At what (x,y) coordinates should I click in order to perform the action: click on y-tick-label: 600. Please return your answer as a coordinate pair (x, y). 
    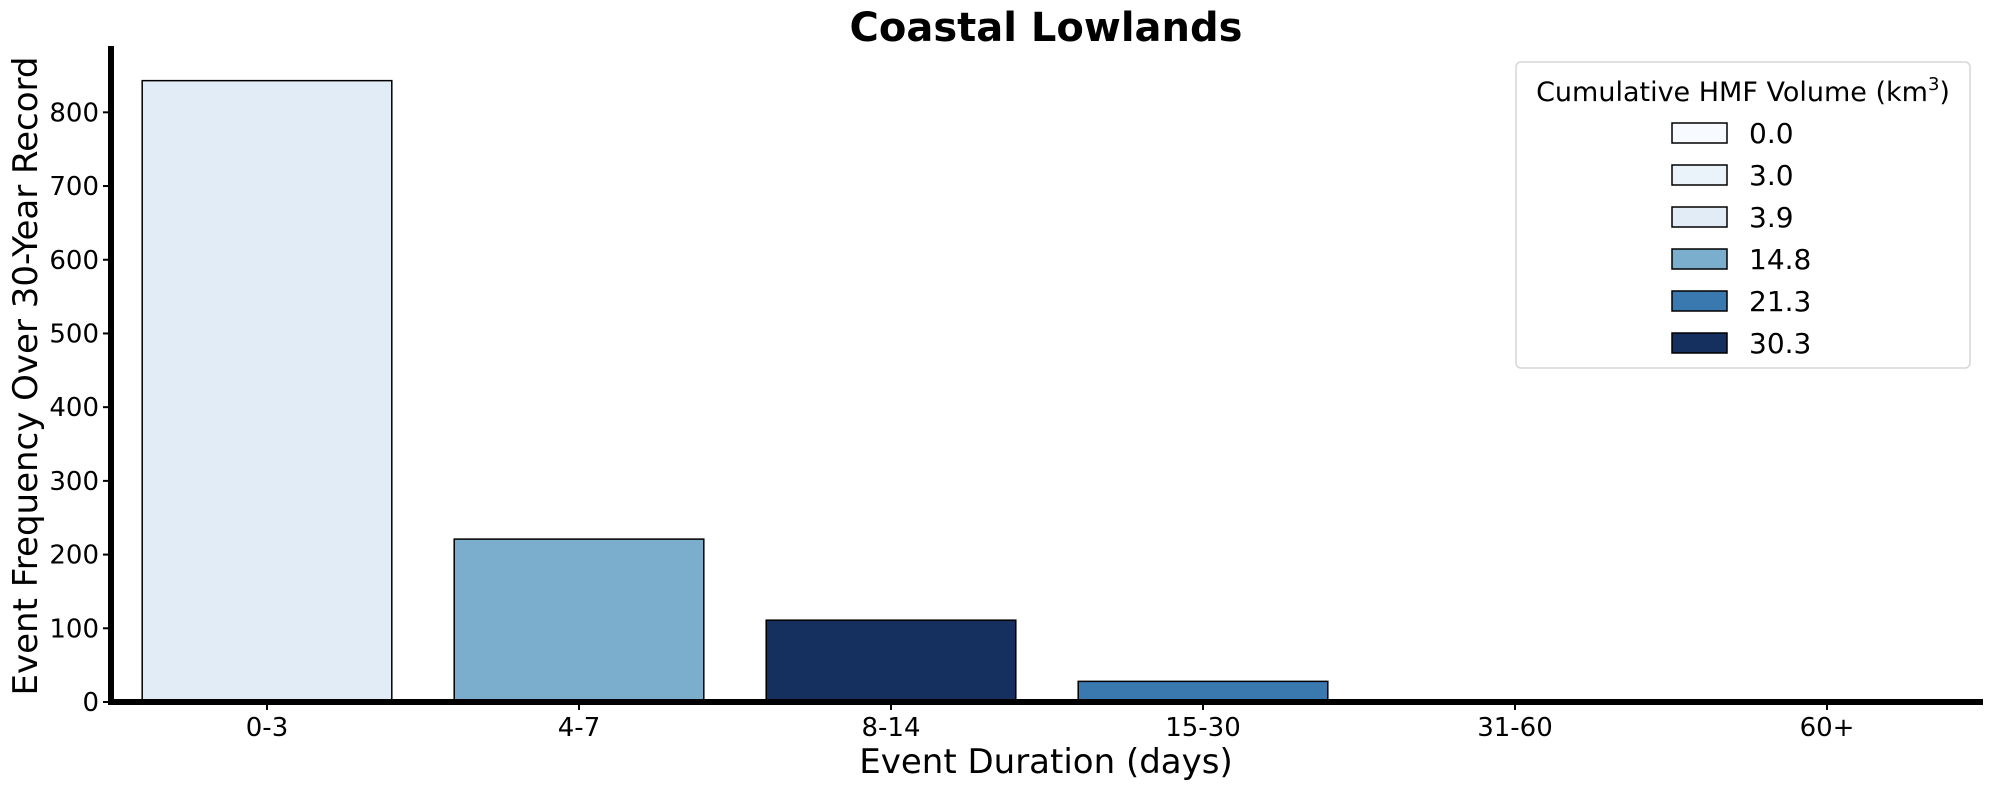
    Looking at the image, I should click on (74, 261).